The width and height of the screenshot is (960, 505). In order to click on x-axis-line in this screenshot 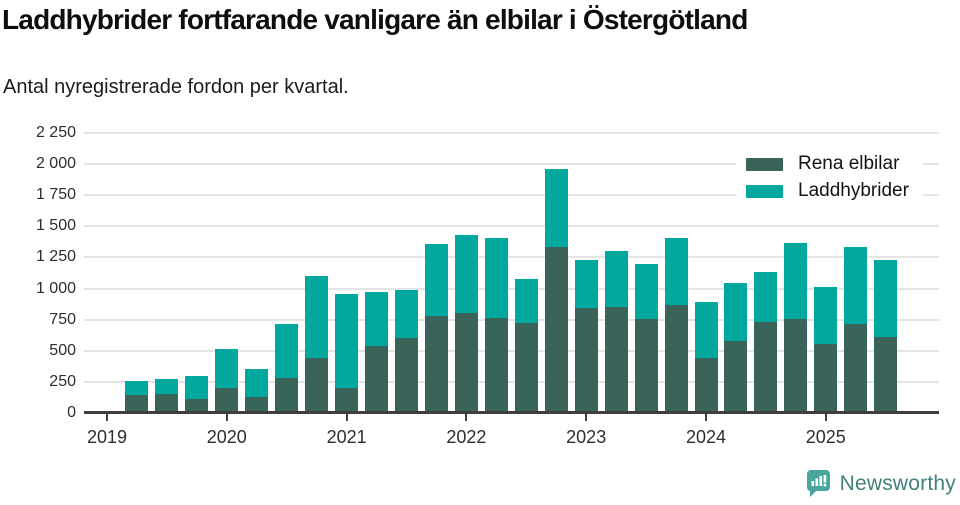, I will do `click(511, 412)`.